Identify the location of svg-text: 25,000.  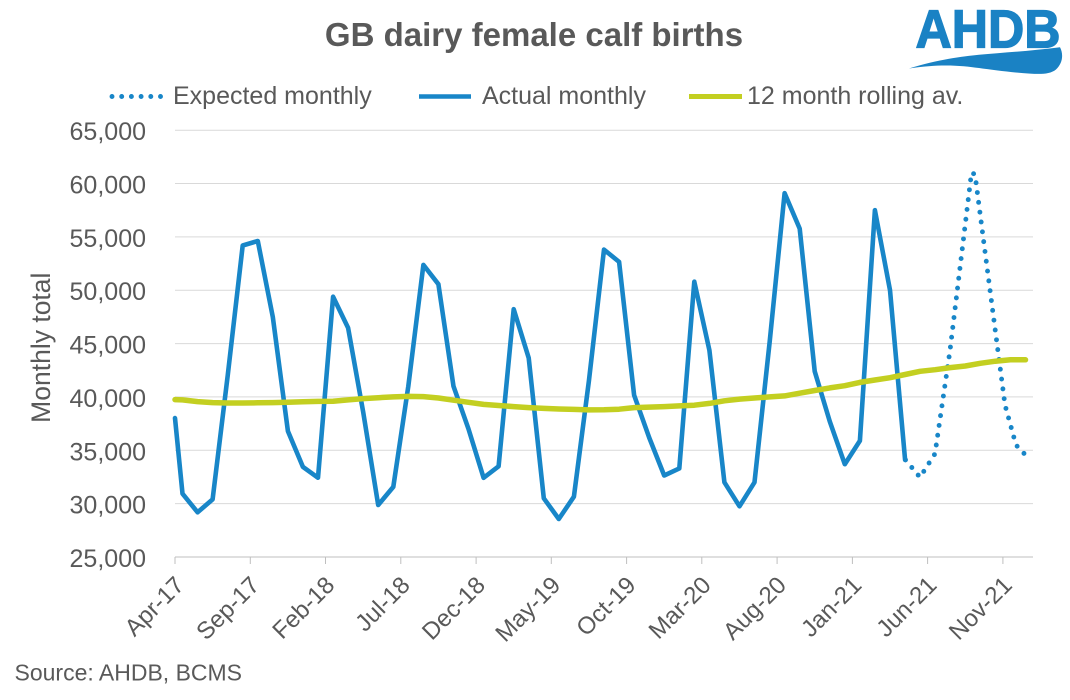
(108, 559).